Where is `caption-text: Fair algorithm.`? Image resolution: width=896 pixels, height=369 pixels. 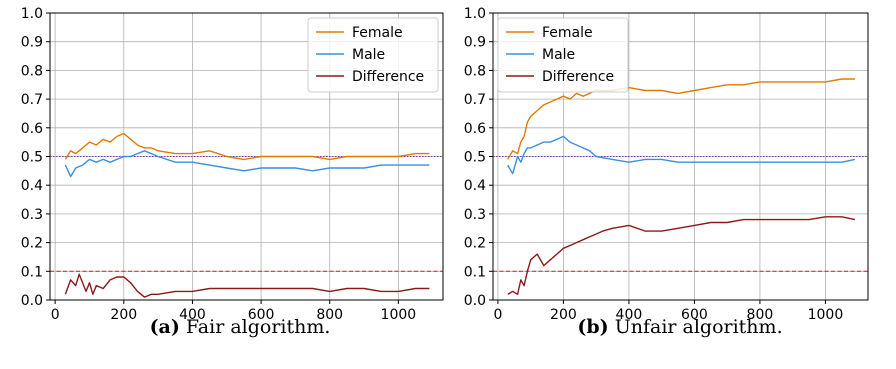 caption-text: Fair algorithm. is located at coordinates (258, 327).